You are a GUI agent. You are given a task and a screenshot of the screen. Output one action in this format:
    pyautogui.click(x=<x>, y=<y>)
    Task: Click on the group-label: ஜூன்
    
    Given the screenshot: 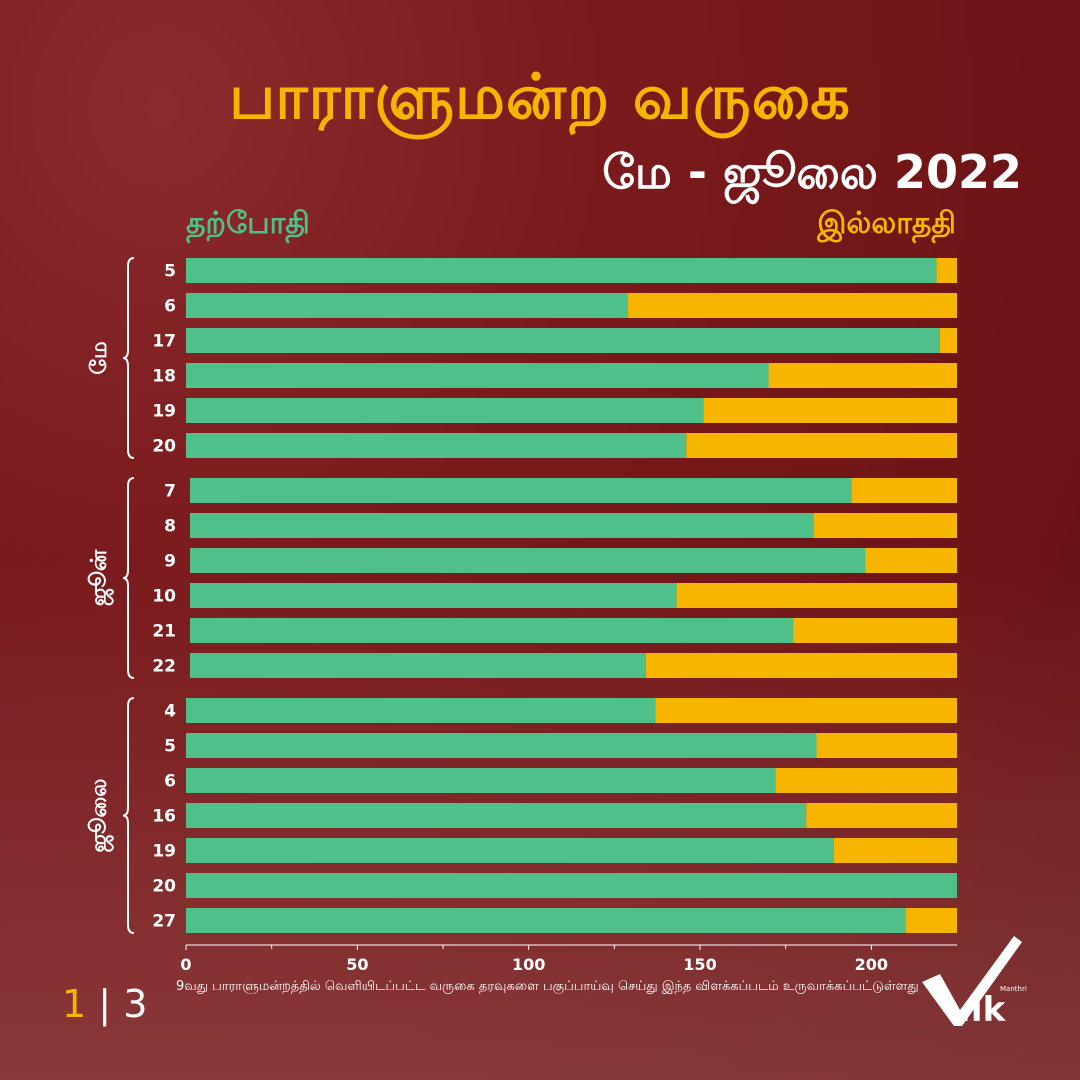 What is the action you would take?
    pyautogui.click(x=100, y=577)
    